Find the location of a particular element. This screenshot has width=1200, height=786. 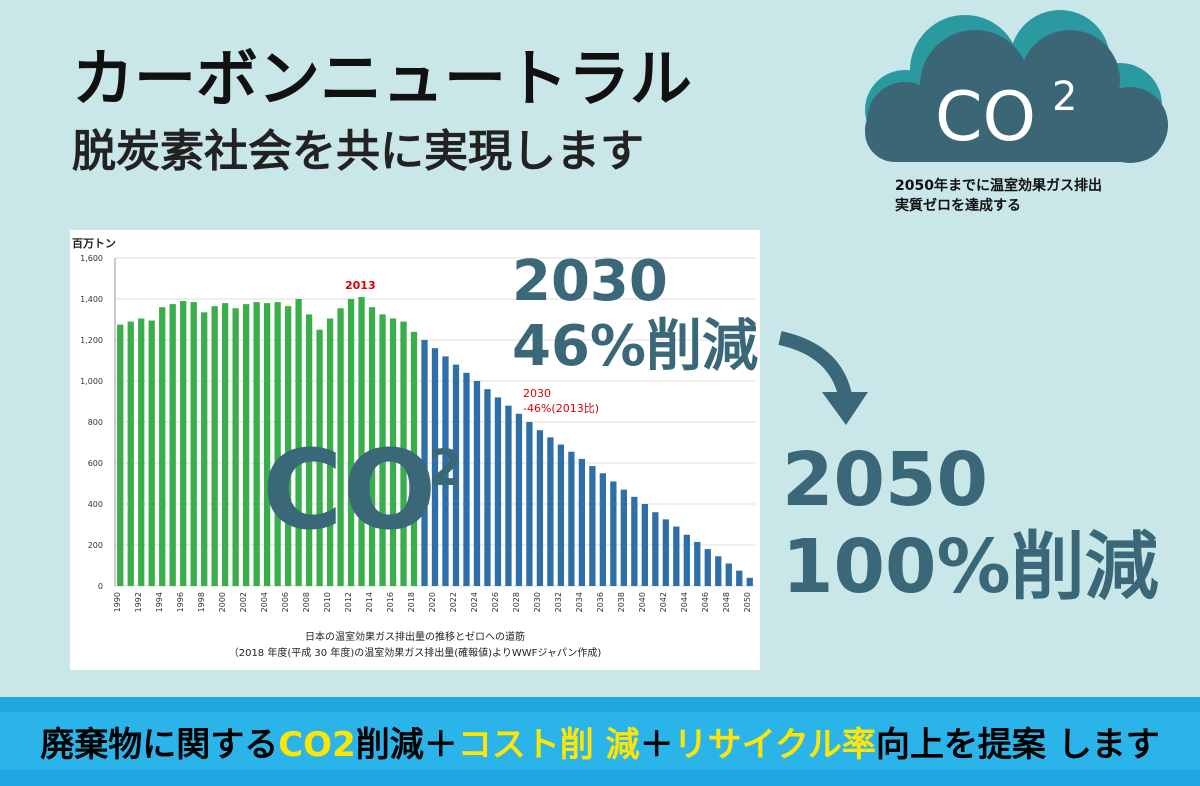

y-tick-label: 1,400 is located at coordinates (91, 299).